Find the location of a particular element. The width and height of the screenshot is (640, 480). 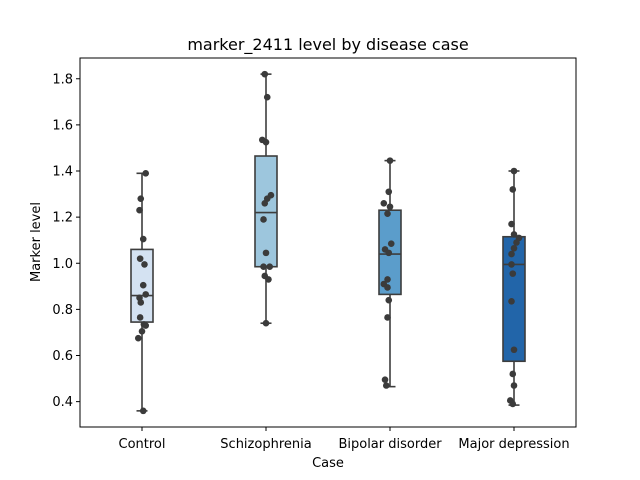

x-axis-label: Case is located at coordinates (328, 463).